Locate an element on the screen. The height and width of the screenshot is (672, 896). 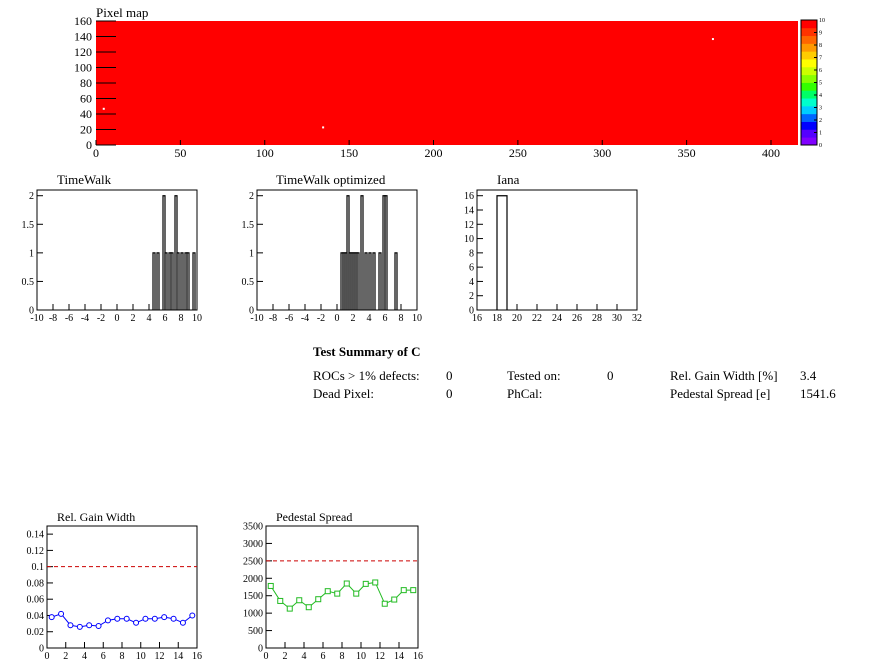
pedestal-spread-label: Pedestal Spread [e] is located at coordinates (720, 393).